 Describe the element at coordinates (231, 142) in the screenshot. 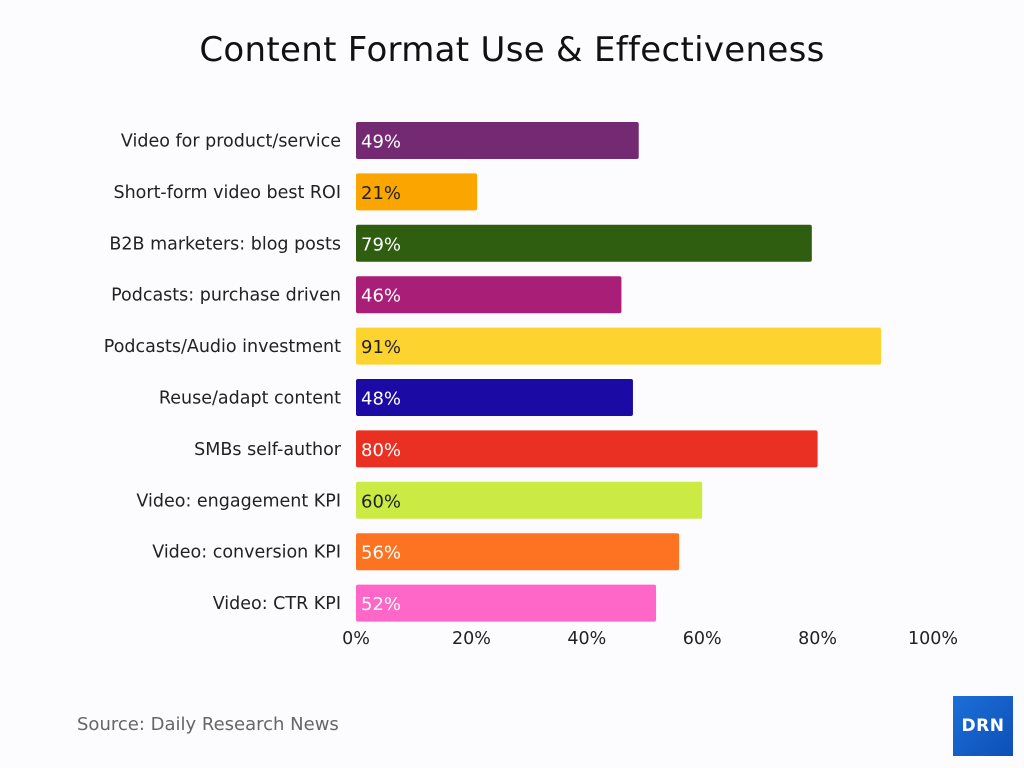

I see `category-label: Video for product/service` at that location.